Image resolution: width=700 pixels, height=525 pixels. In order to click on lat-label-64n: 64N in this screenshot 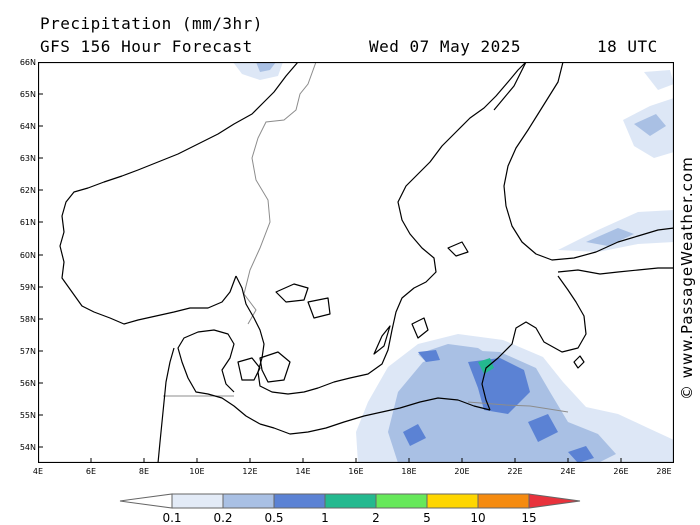, I will do `click(27, 126)`.